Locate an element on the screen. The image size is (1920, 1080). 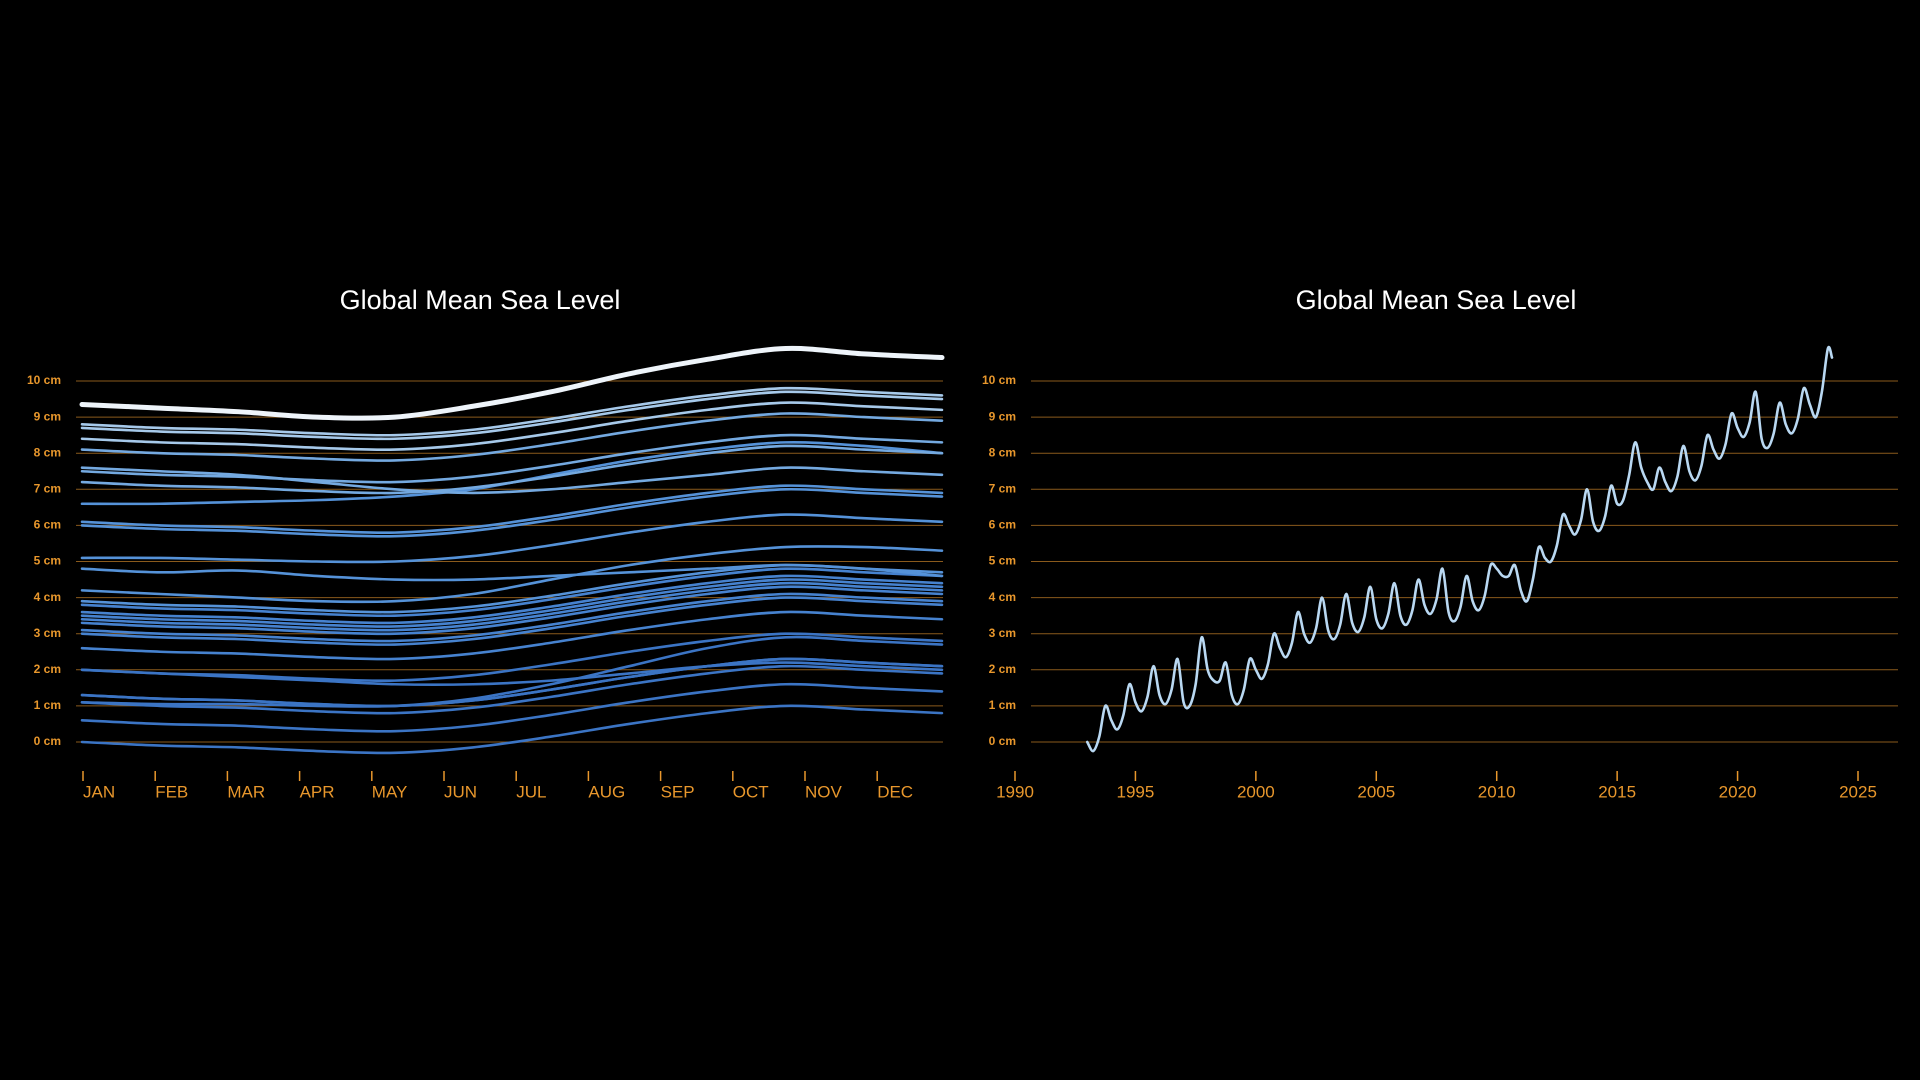
x-tick-label: JUL is located at coordinates (531, 791).